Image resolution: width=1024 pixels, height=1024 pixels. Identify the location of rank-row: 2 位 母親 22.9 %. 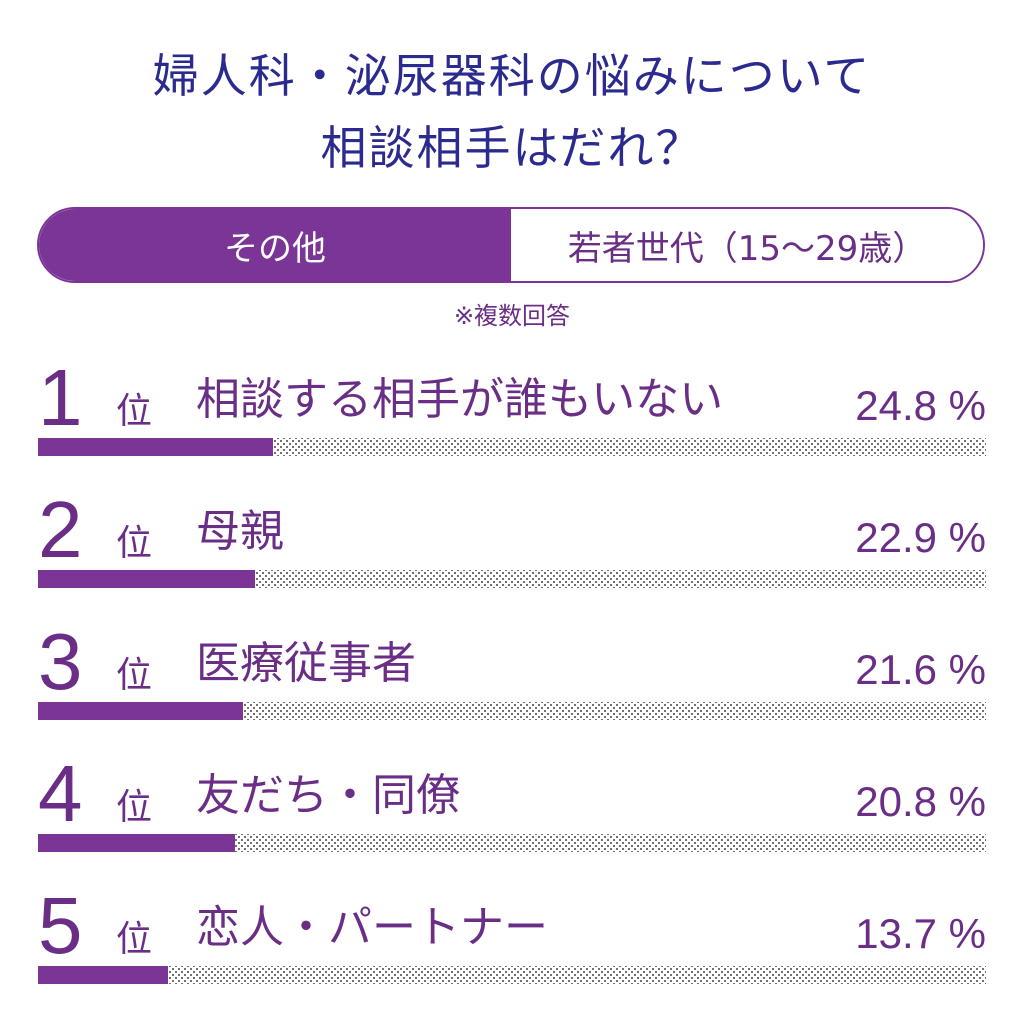
(512, 537).